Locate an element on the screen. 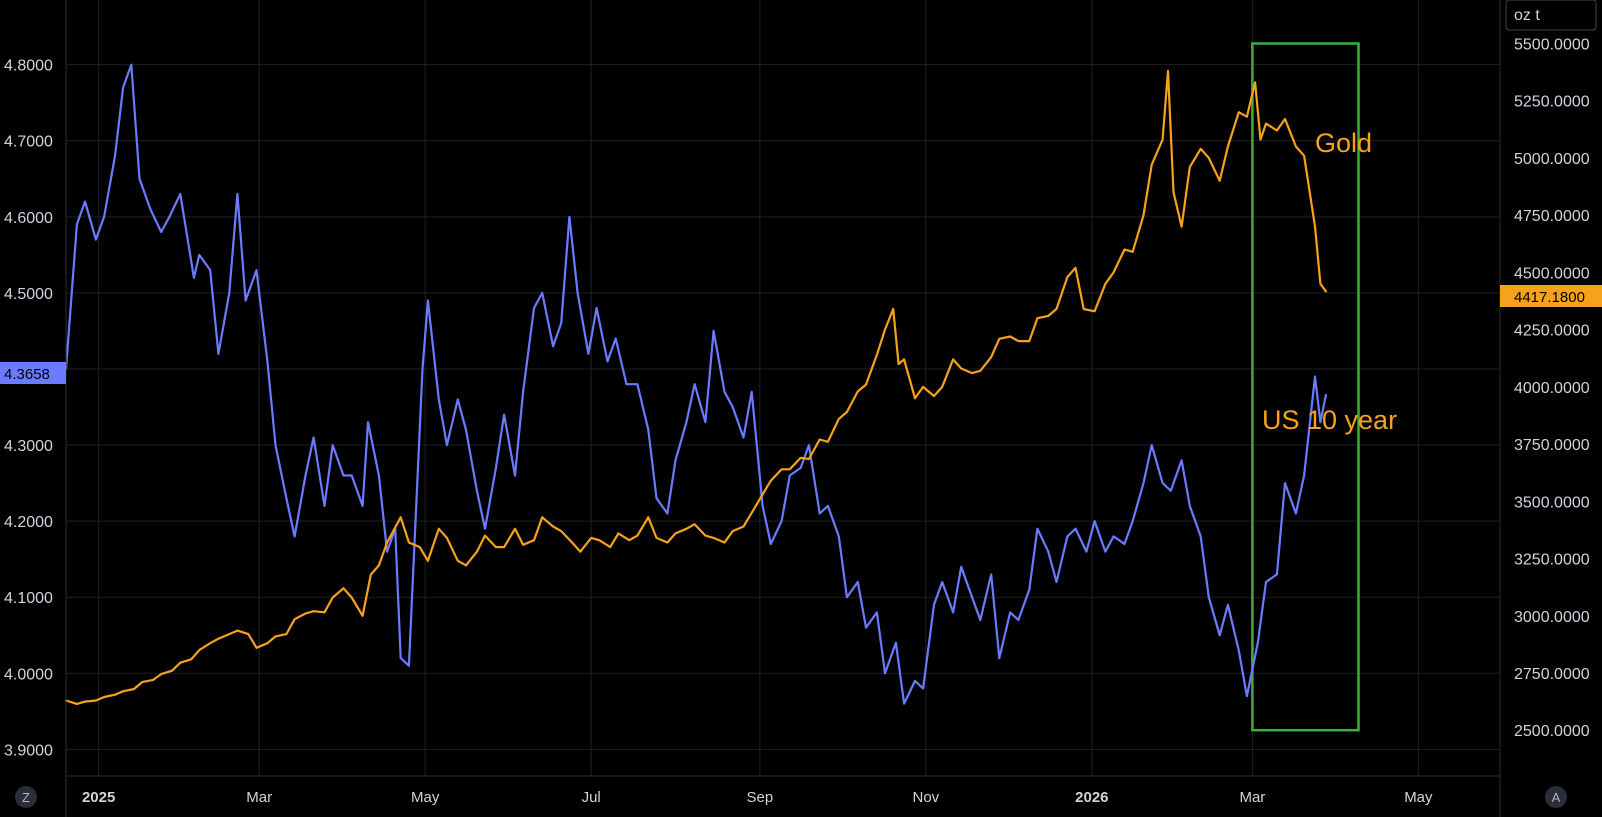  right-tick-label-6: 4000.0000 is located at coordinates (1552, 388).